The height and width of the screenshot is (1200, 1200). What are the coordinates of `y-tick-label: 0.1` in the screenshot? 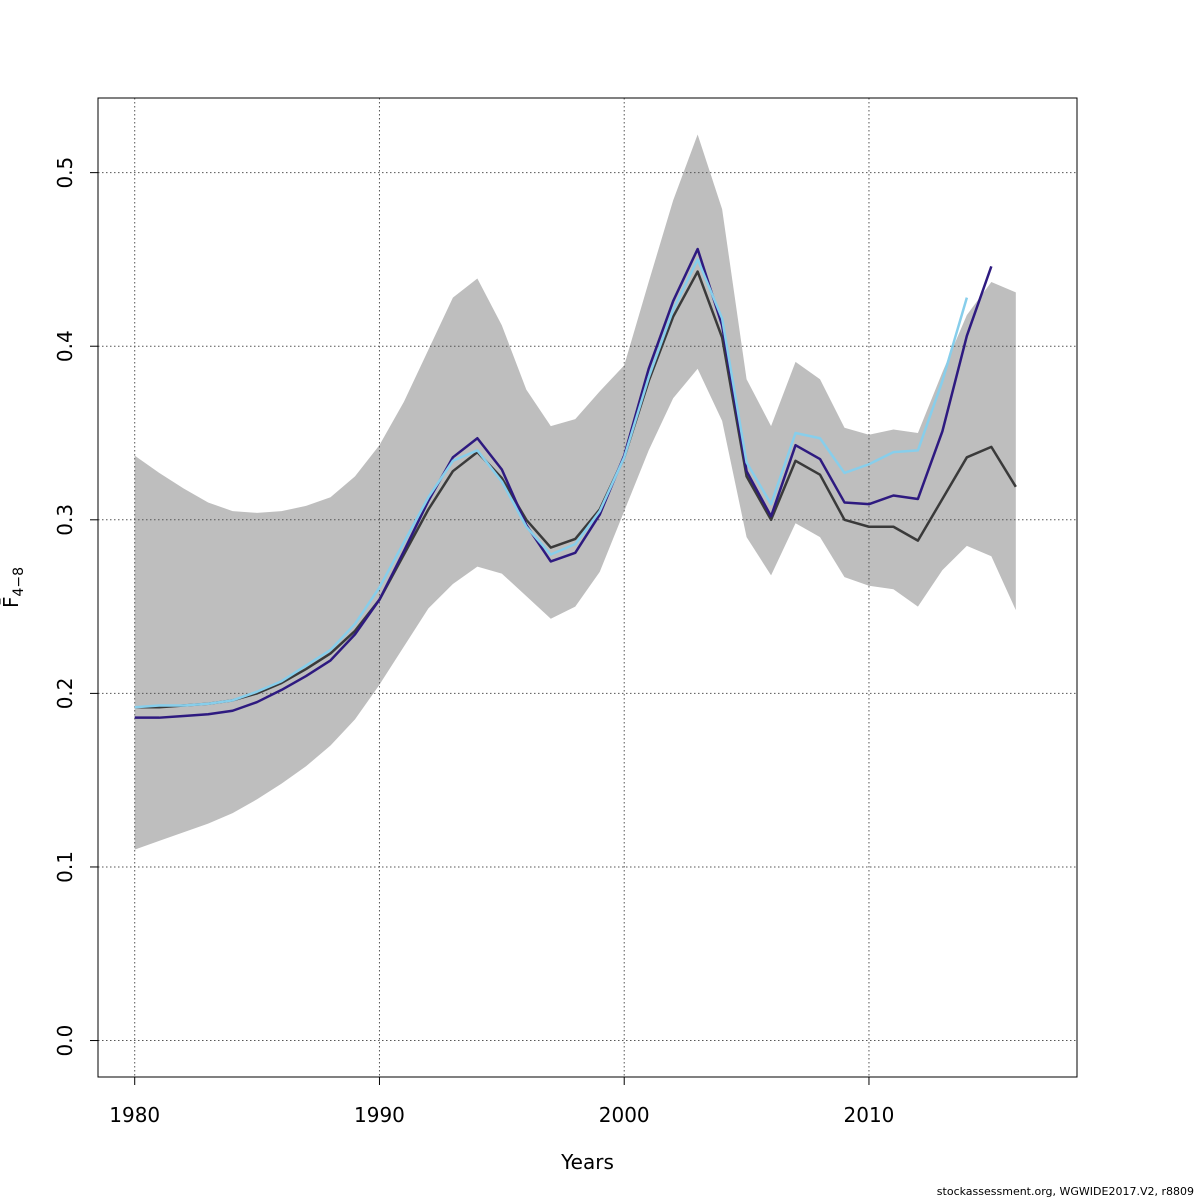 It's located at (65, 867).